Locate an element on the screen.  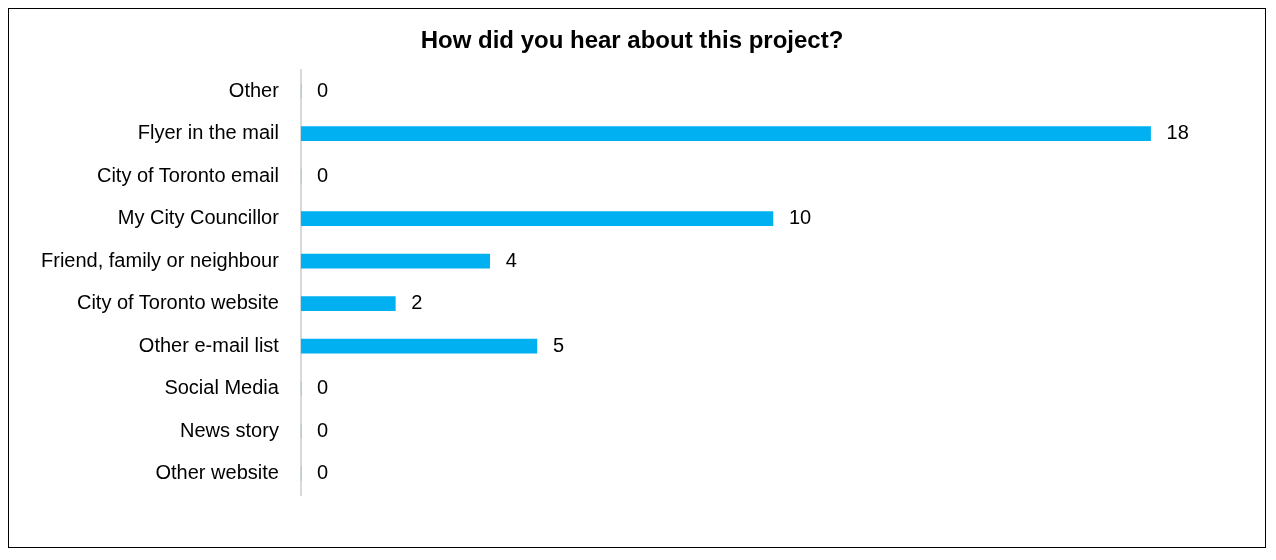
y-tick-label: Friend, family or neighbour is located at coordinates (160, 259).